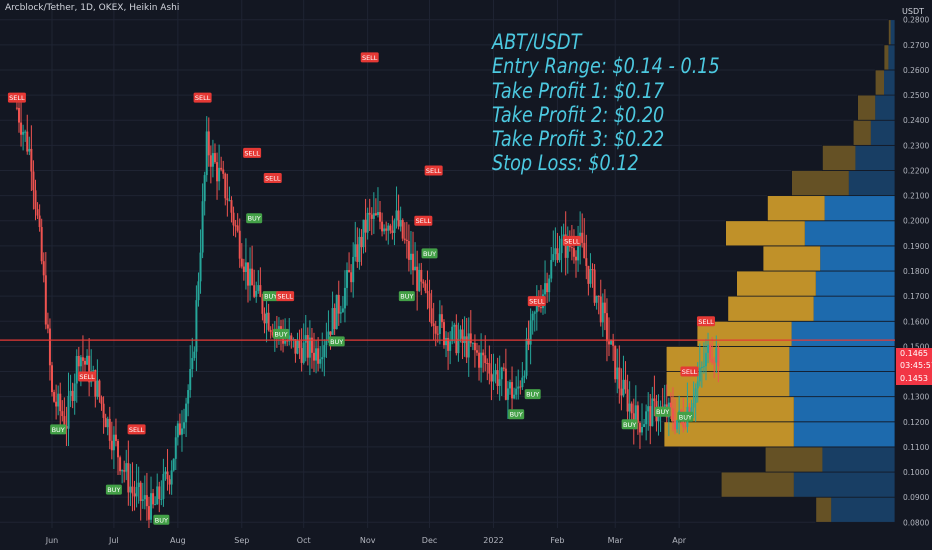  What do you see at coordinates (916, 196) in the screenshot?
I see `y-tick-label: 0.2100` at bounding box center [916, 196].